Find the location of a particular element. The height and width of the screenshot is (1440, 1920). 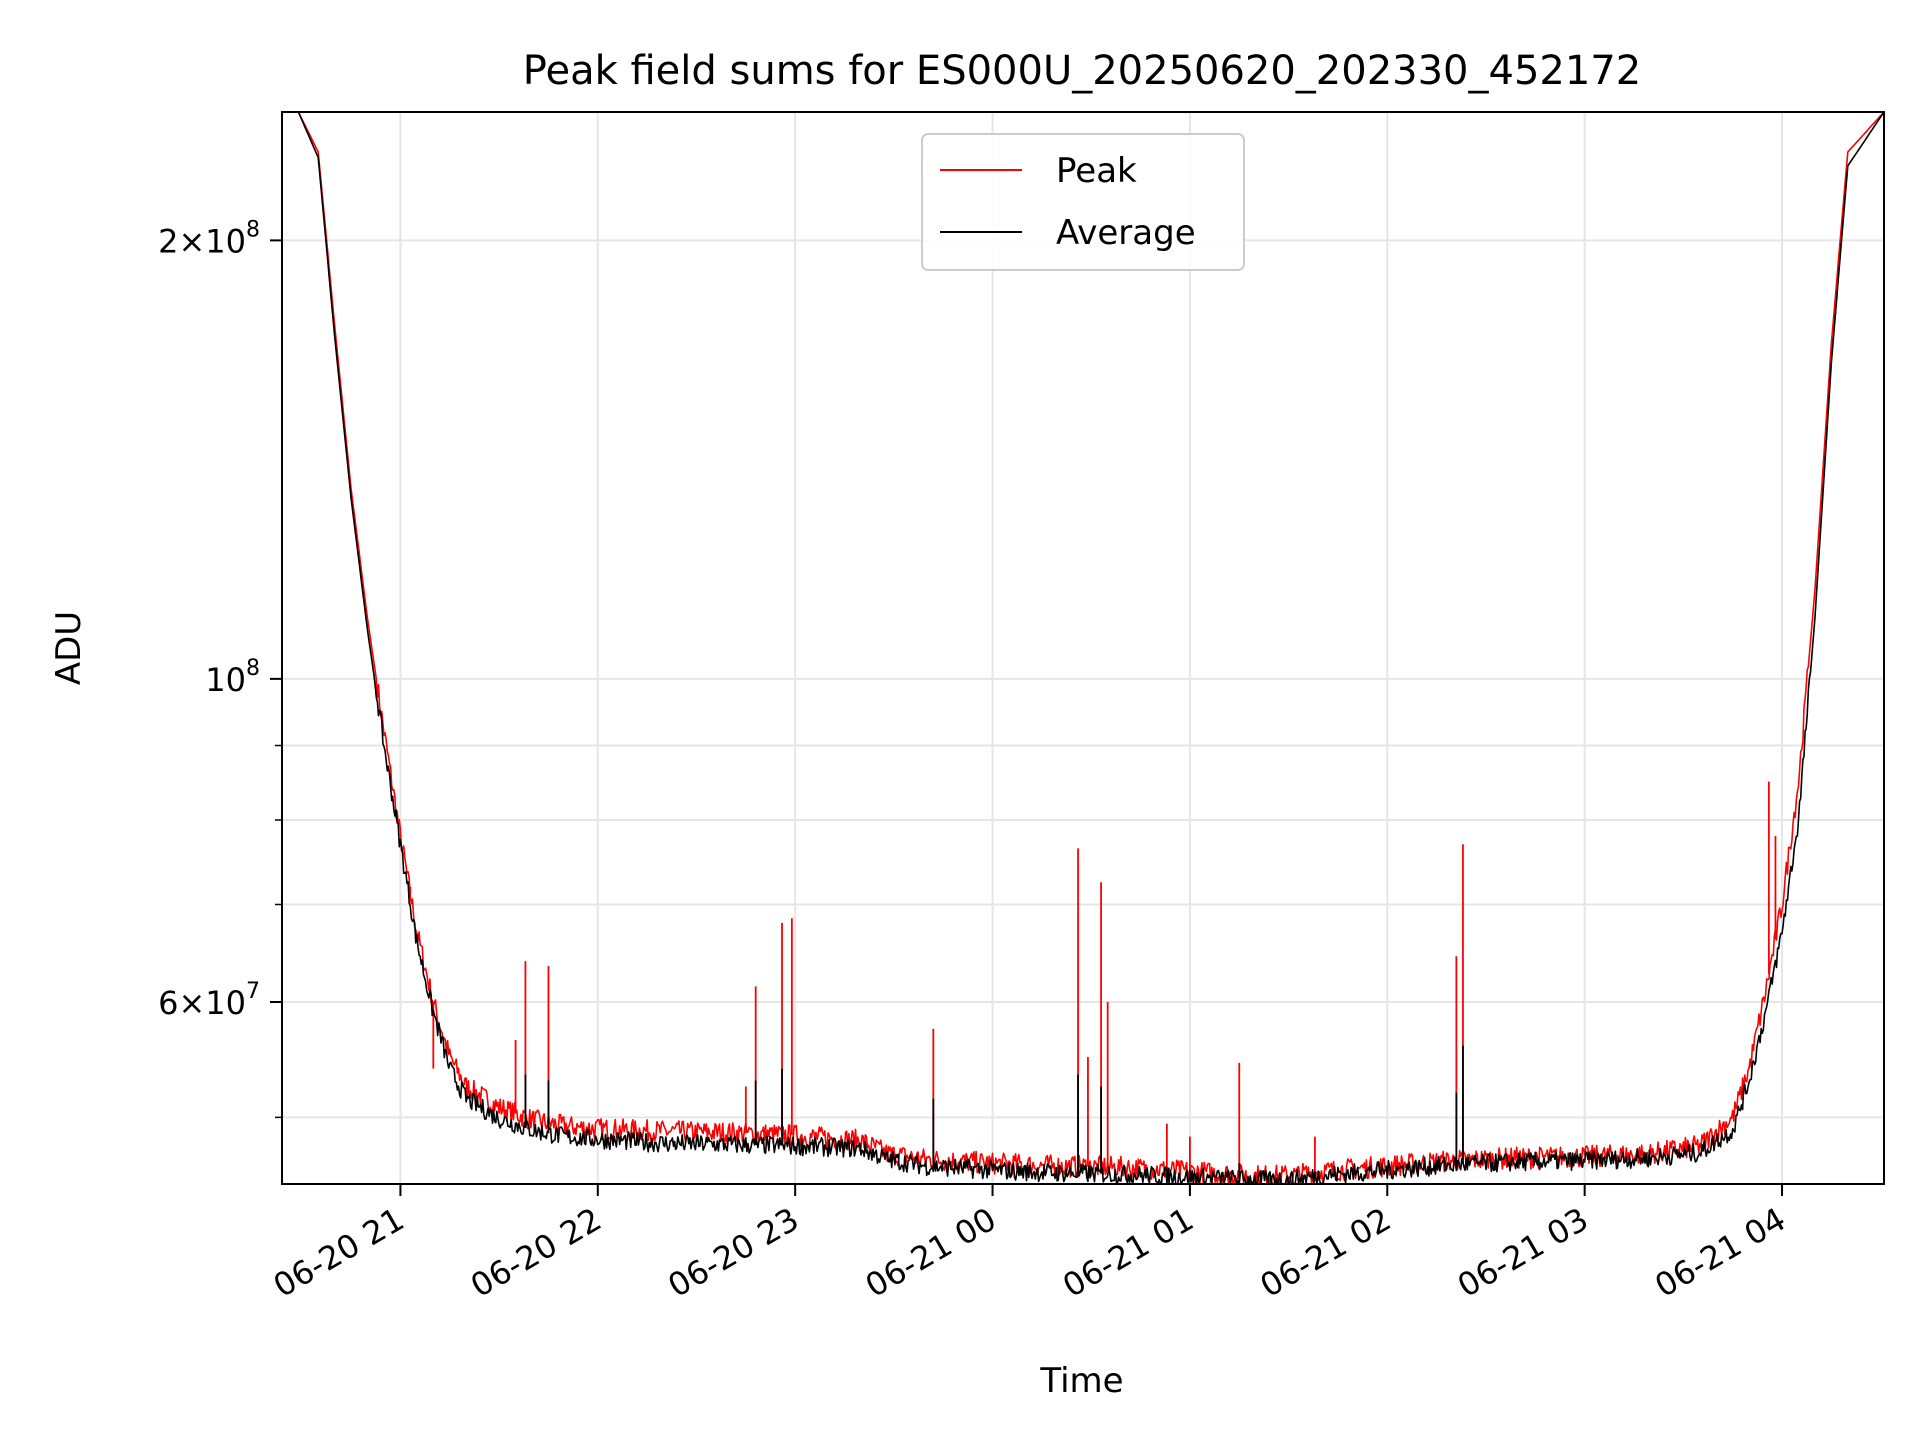

y-tick-label: 108 is located at coordinates (232, 677).